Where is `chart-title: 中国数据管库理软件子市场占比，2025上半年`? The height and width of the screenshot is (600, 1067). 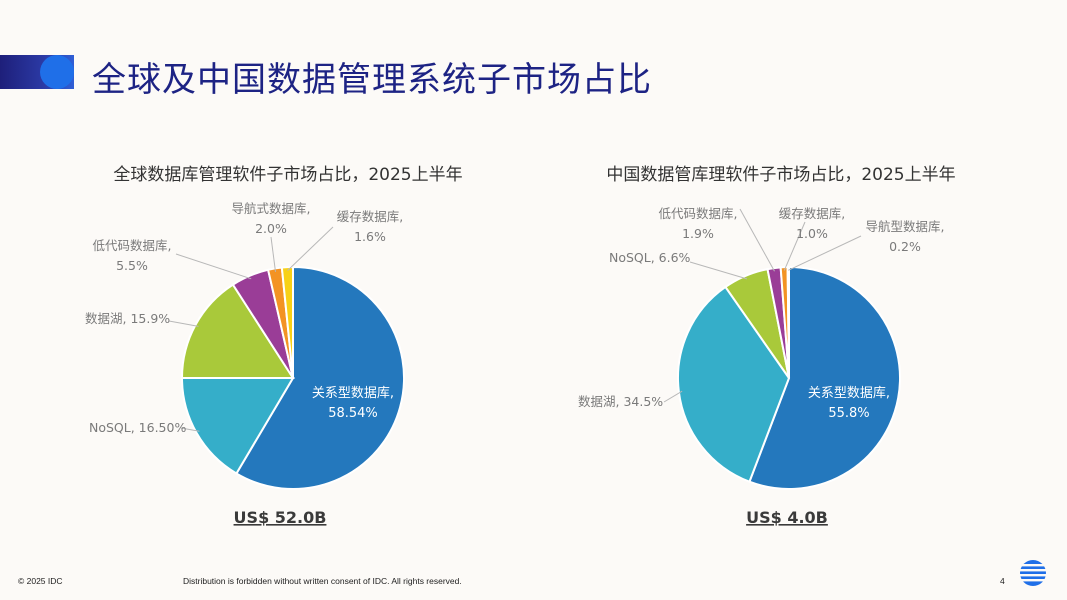
chart-title: 中国数据管库理软件子市场占比，2025上半年 is located at coordinates (780, 175).